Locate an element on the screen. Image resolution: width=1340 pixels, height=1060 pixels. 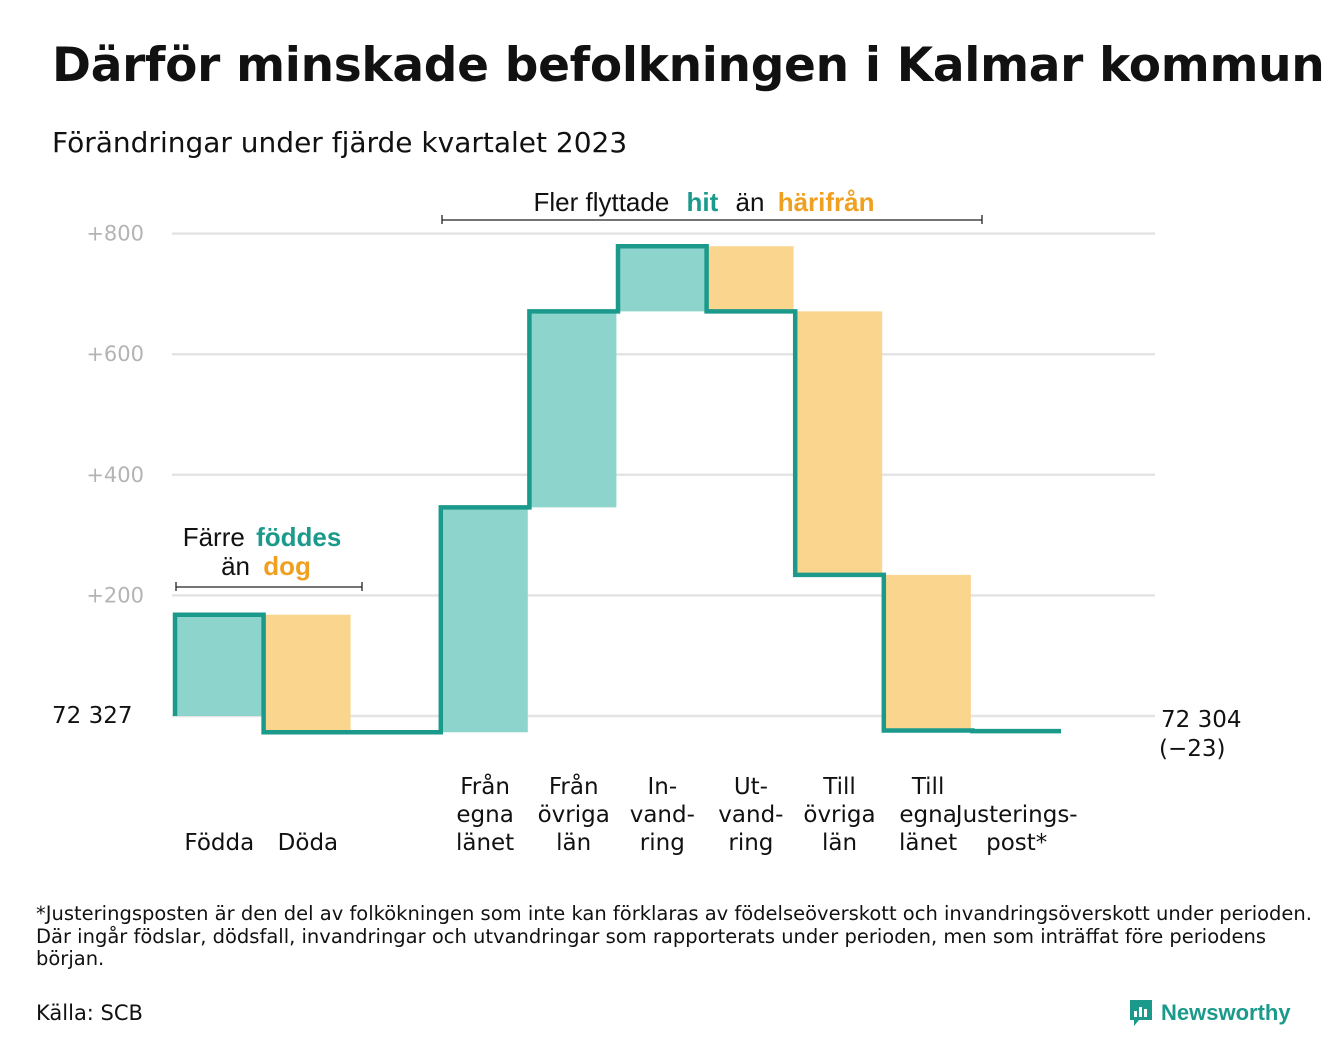
category-label: In- is located at coordinates (662, 787).